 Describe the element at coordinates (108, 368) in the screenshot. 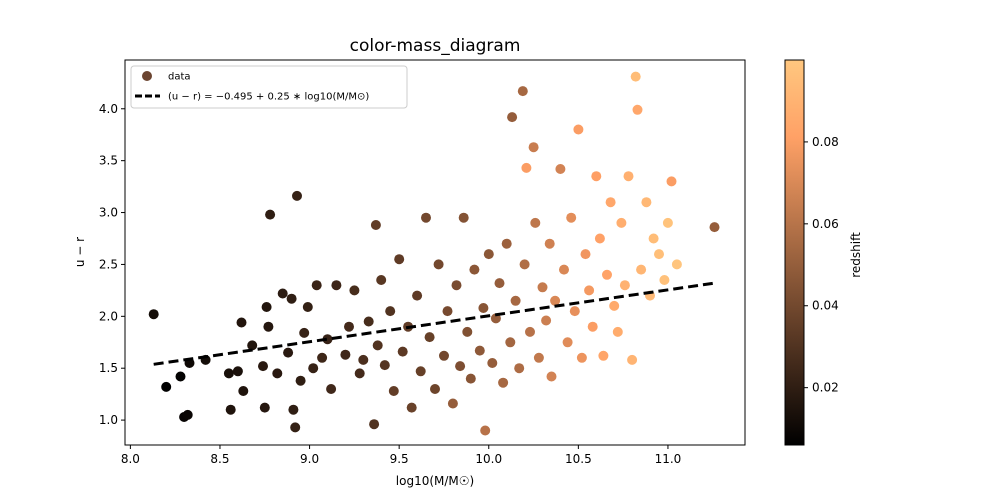

I see `y-tick-label: 1.5` at that location.